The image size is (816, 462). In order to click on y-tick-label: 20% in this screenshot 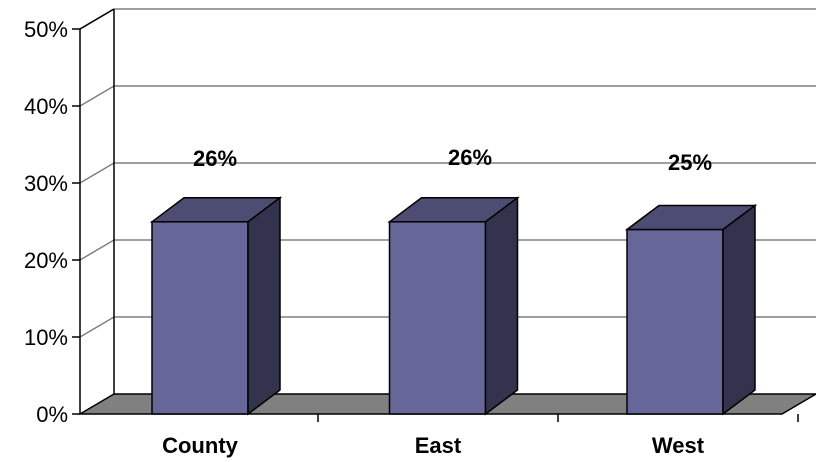, I will do `click(46, 260)`.